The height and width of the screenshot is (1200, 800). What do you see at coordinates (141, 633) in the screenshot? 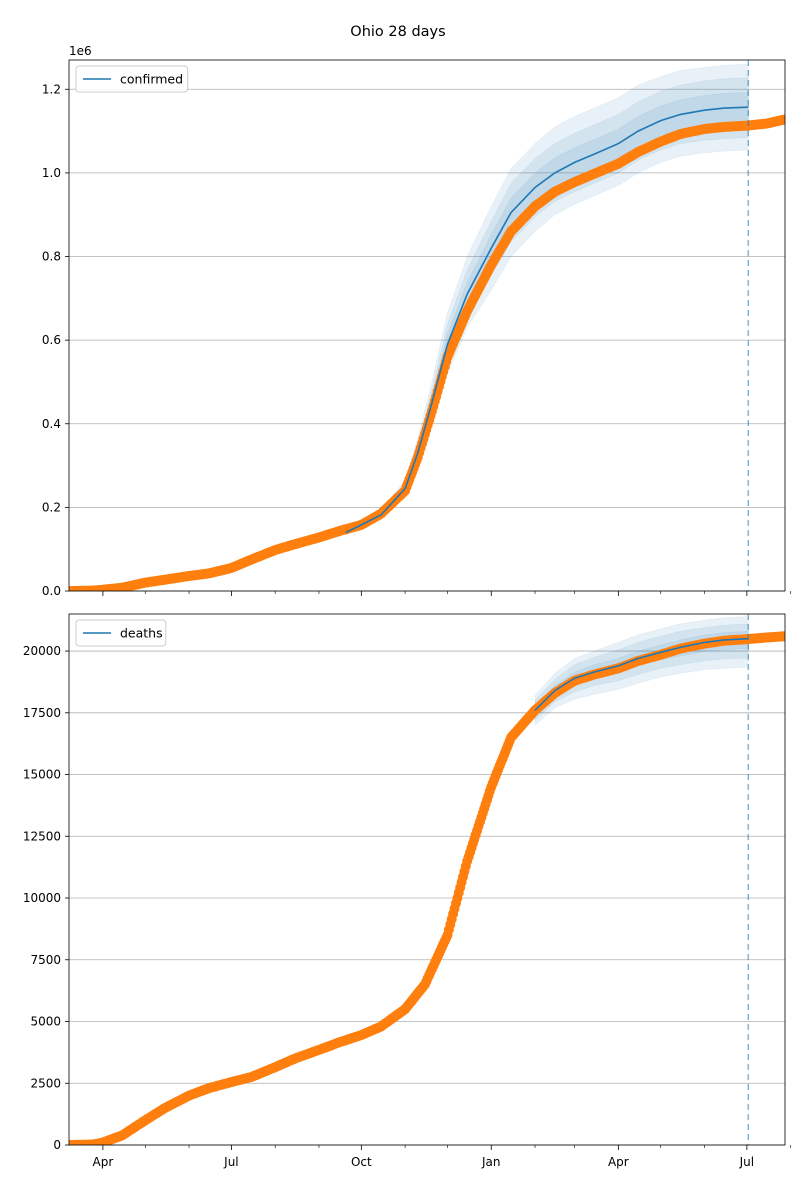
I see `legend-label: deaths` at bounding box center [141, 633].